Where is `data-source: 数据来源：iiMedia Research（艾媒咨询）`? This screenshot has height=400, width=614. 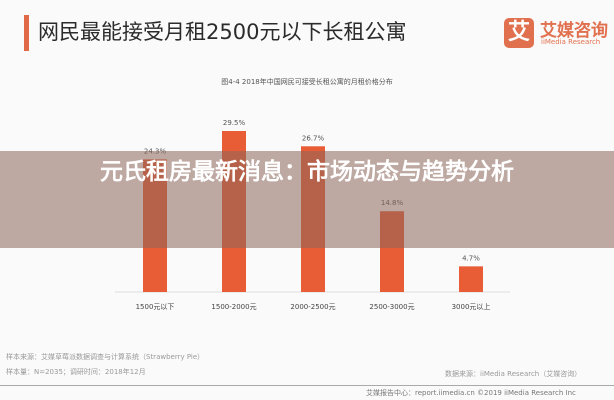
data-source: 数据来源：iiMedia Research（艾媒咨询） is located at coordinates (513, 374).